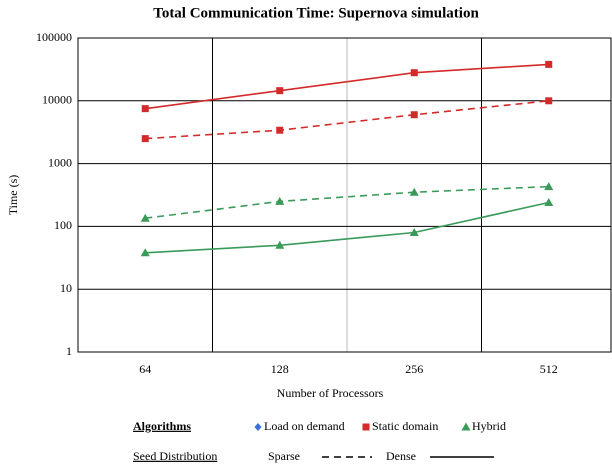 The image size is (612, 468). What do you see at coordinates (57, 100) in the screenshot?
I see `y-tick-label: 10000` at bounding box center [57, 100].